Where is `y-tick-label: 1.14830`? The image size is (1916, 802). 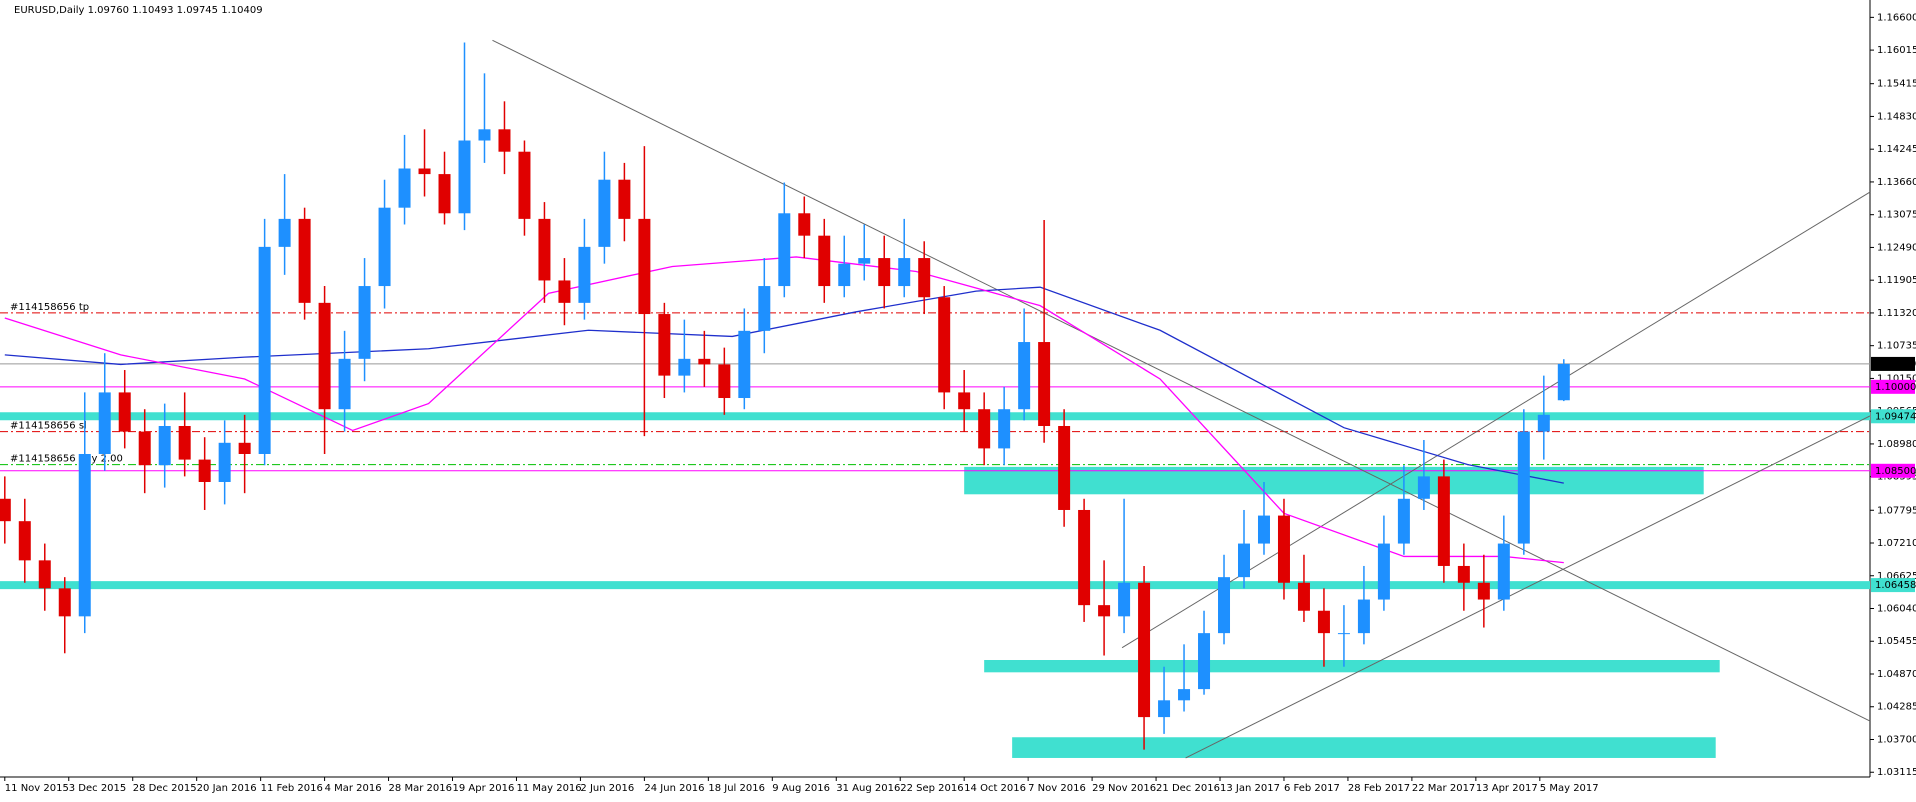 y-tick-label: 1.14830 is located at coordinates (1896, 116).